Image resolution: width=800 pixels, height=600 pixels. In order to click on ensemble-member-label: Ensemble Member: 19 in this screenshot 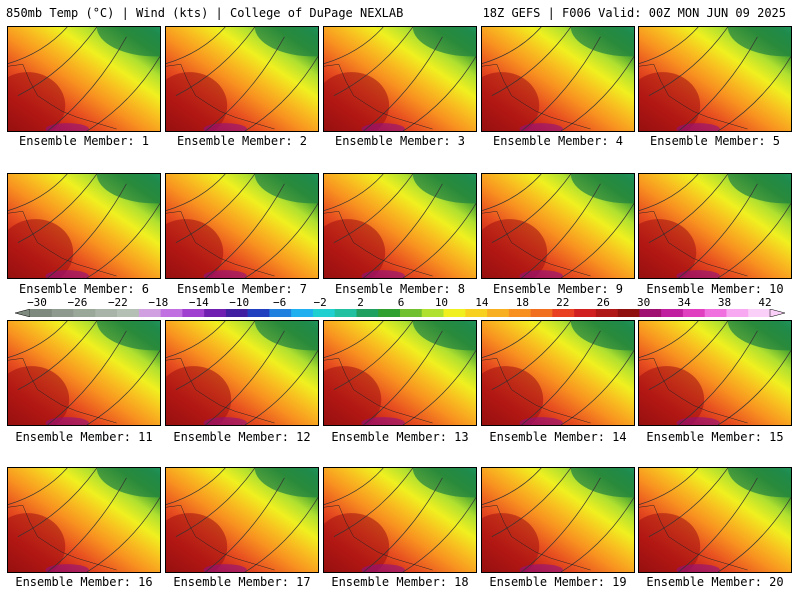, I will do `click(558, 582)`.